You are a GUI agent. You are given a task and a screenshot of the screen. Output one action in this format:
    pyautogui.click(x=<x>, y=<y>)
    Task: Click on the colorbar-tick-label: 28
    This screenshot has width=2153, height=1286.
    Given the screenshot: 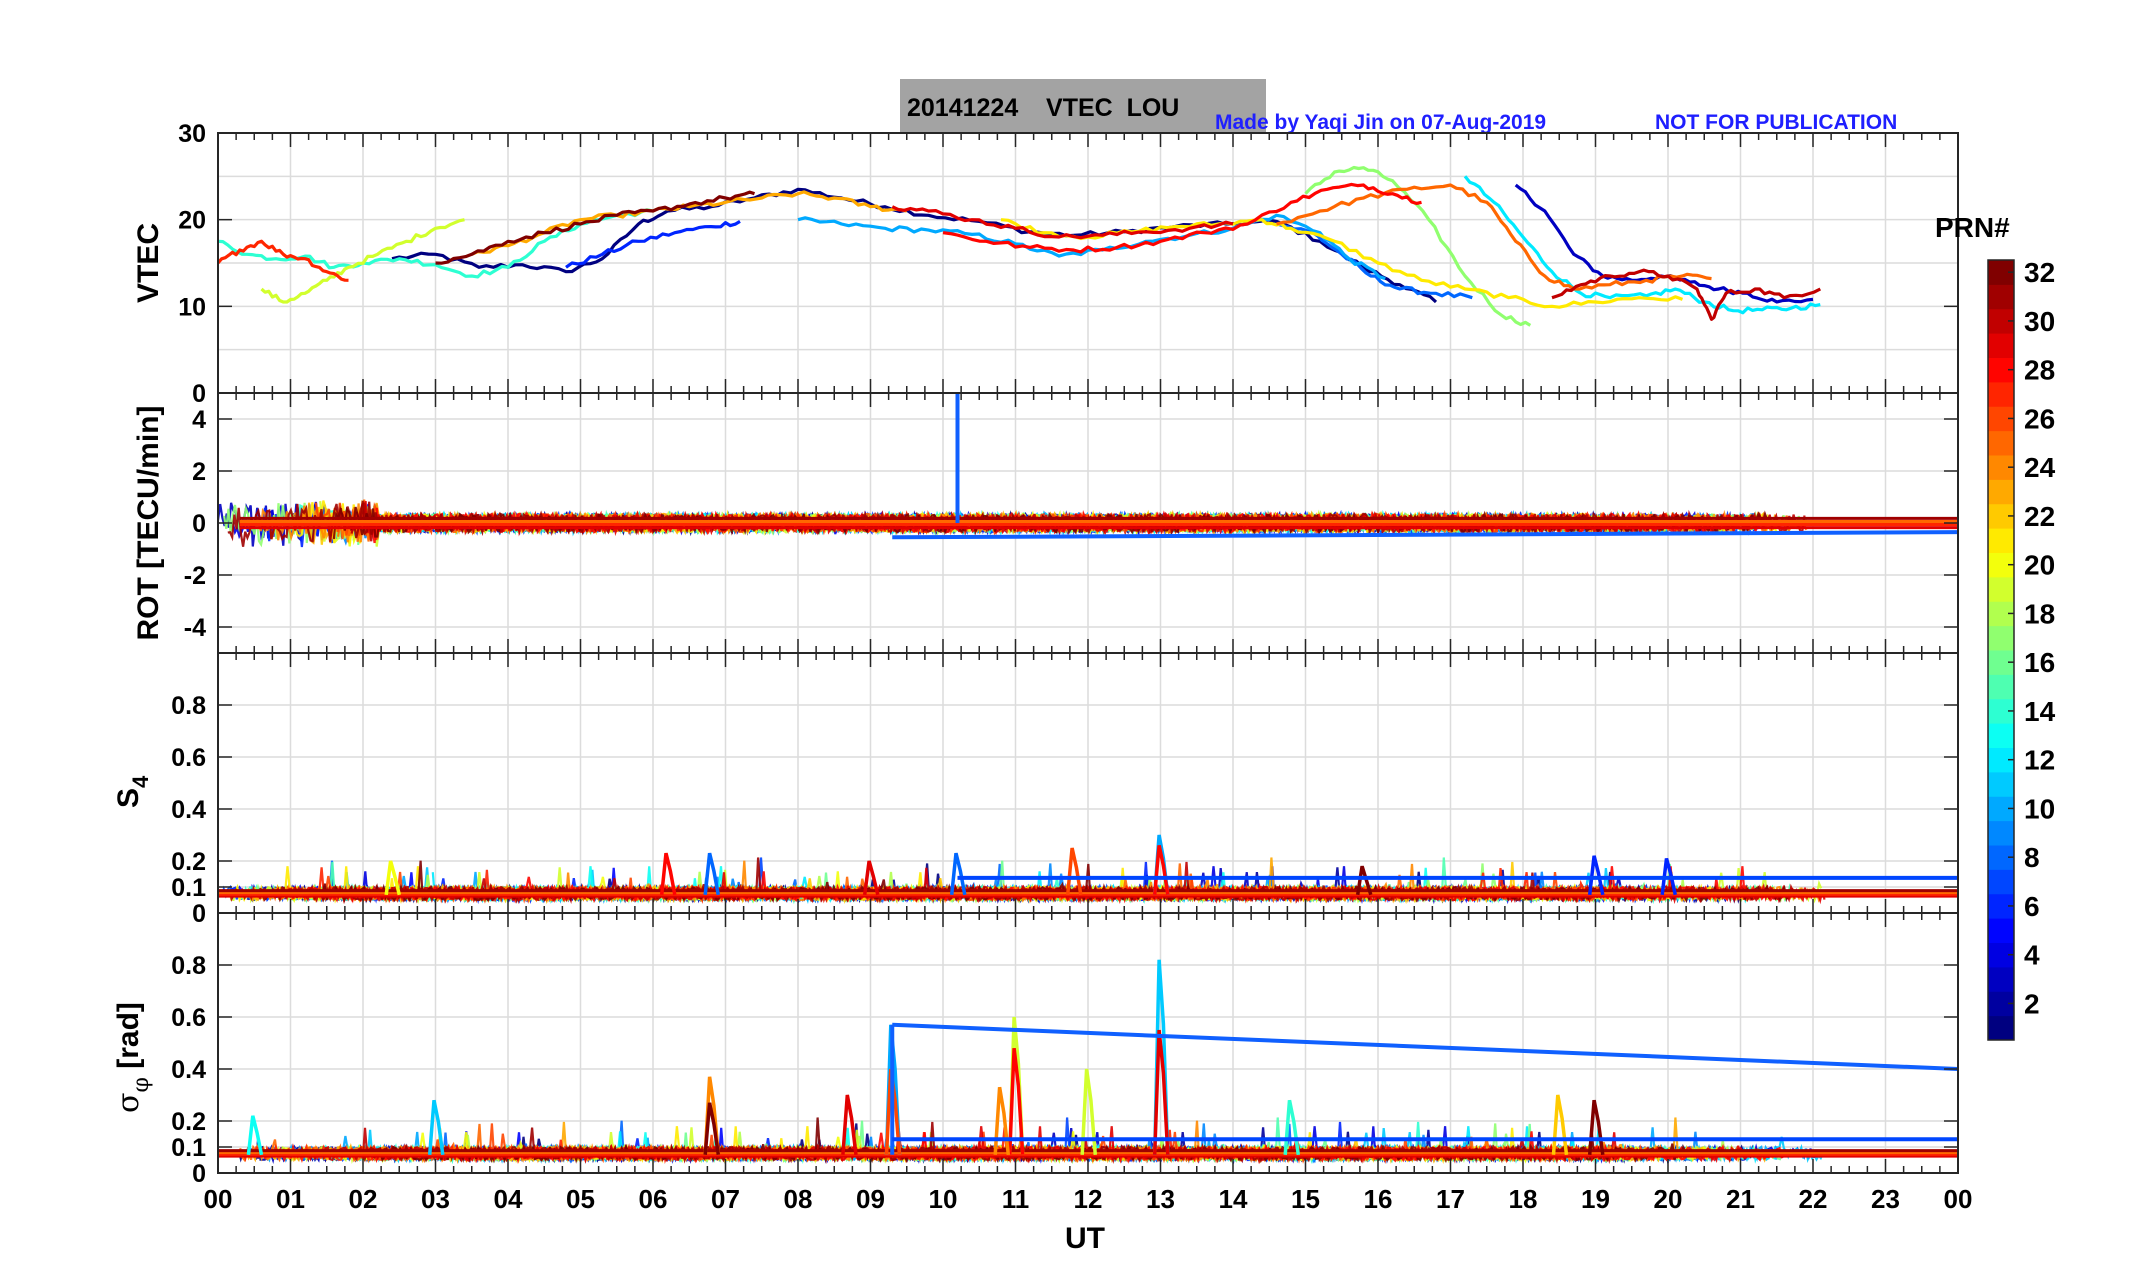 What is the action you would take?
    pyautogui.click(x=2039, y=370)
    